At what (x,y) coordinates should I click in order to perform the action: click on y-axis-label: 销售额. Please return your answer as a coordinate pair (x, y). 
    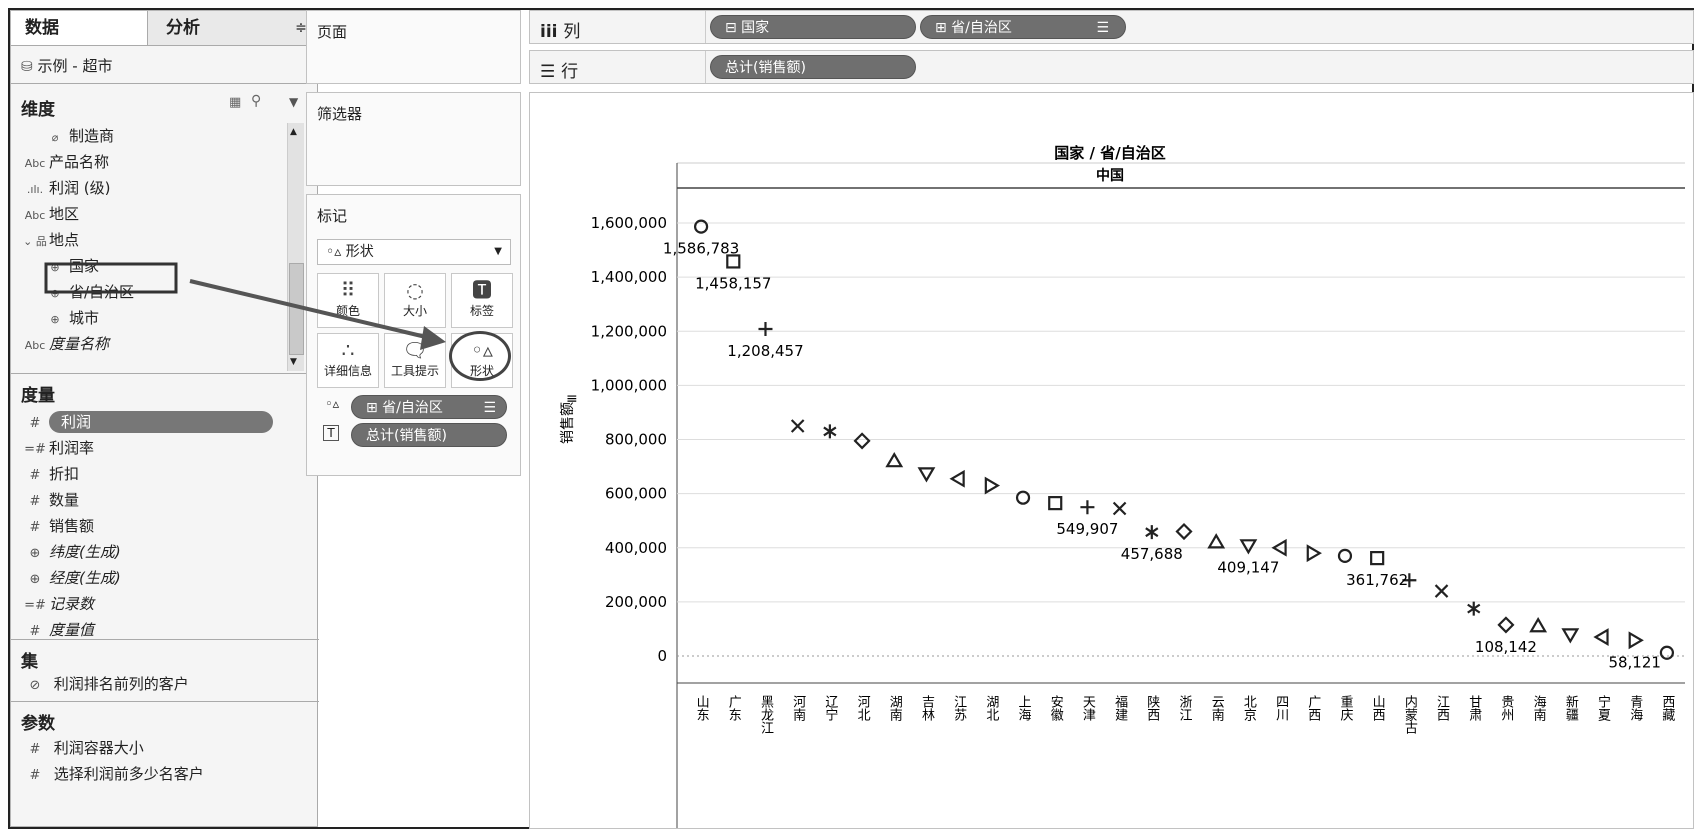
    Looking at the image, I should click on (568, 423).